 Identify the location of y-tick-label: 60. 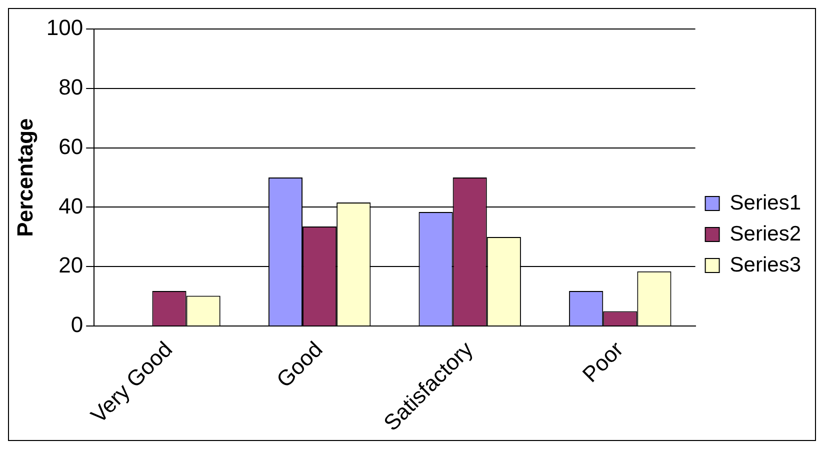
(71, 146).